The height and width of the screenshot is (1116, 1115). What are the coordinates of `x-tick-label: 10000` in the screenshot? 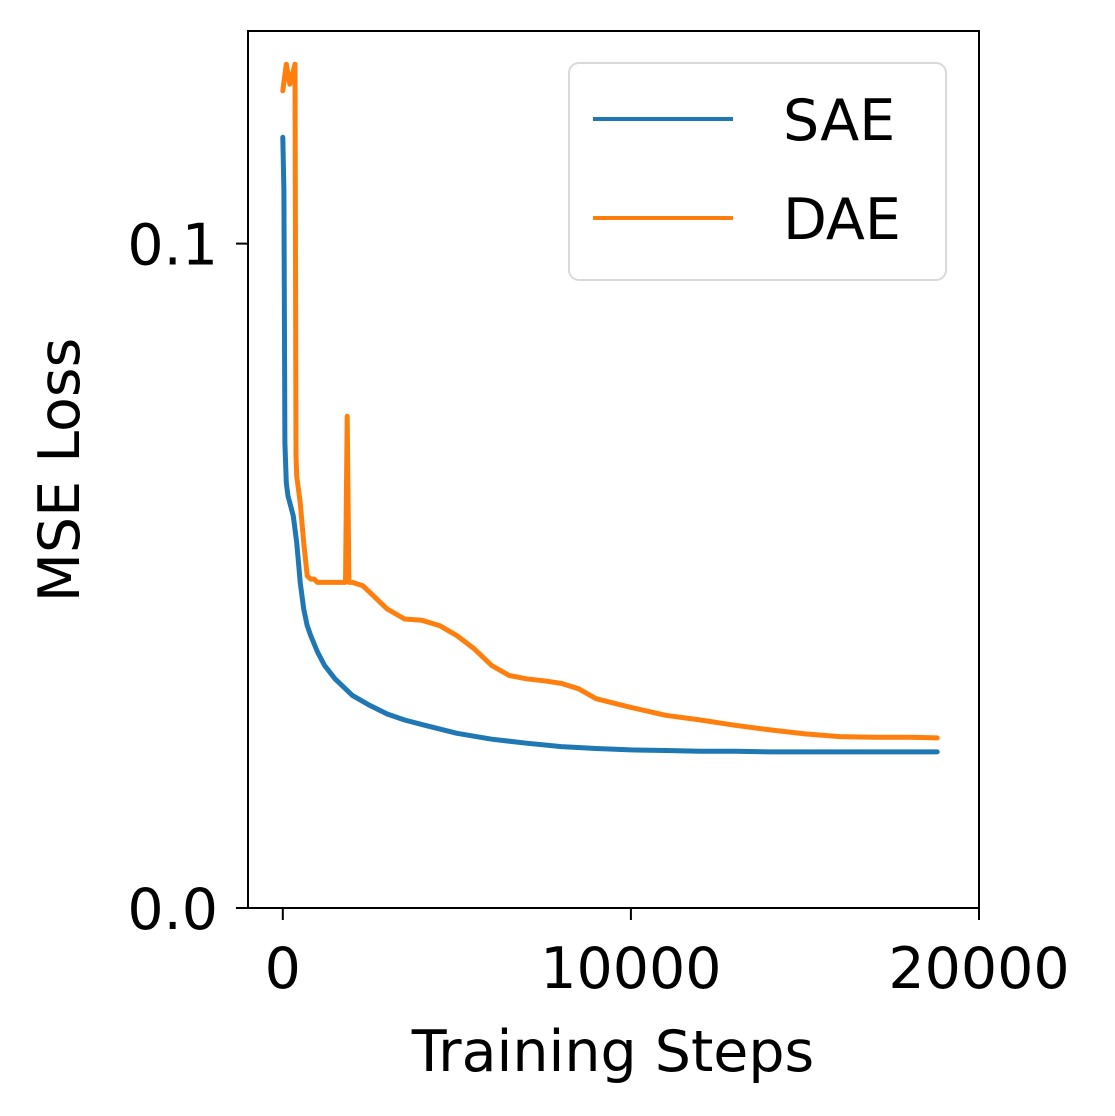 It's located at (630, 969).